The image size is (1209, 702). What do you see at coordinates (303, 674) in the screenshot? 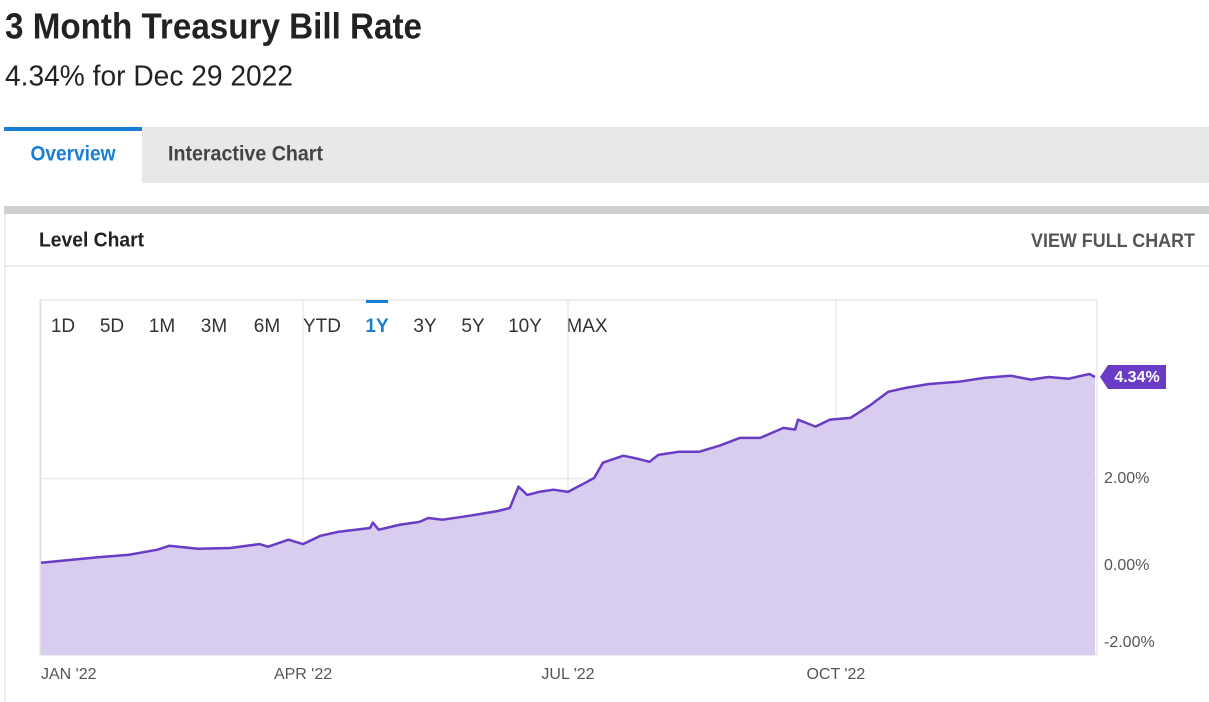
I see `x-tick-label: APR '22` at bounding box center [303, 674].